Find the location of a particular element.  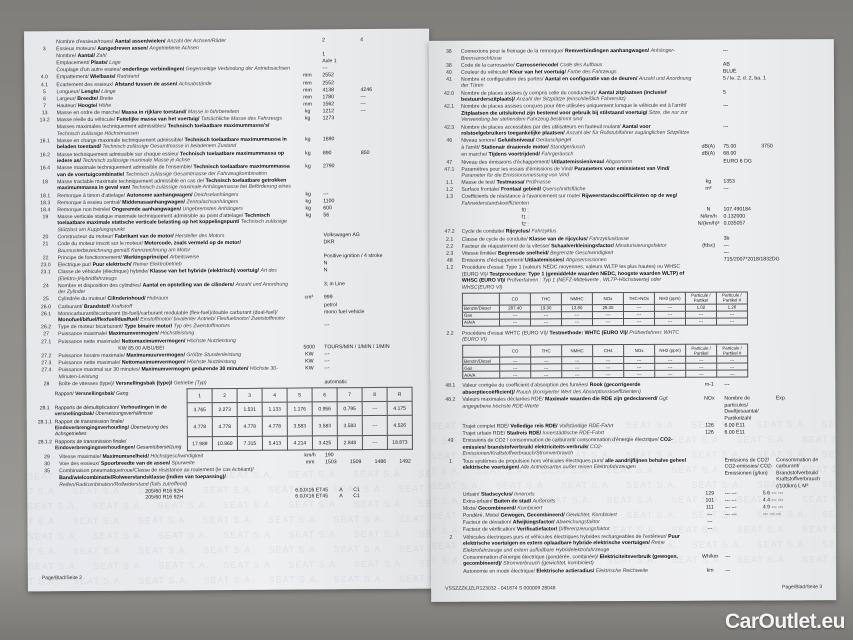

field-number: 49 is located at coordinates (450, 441).